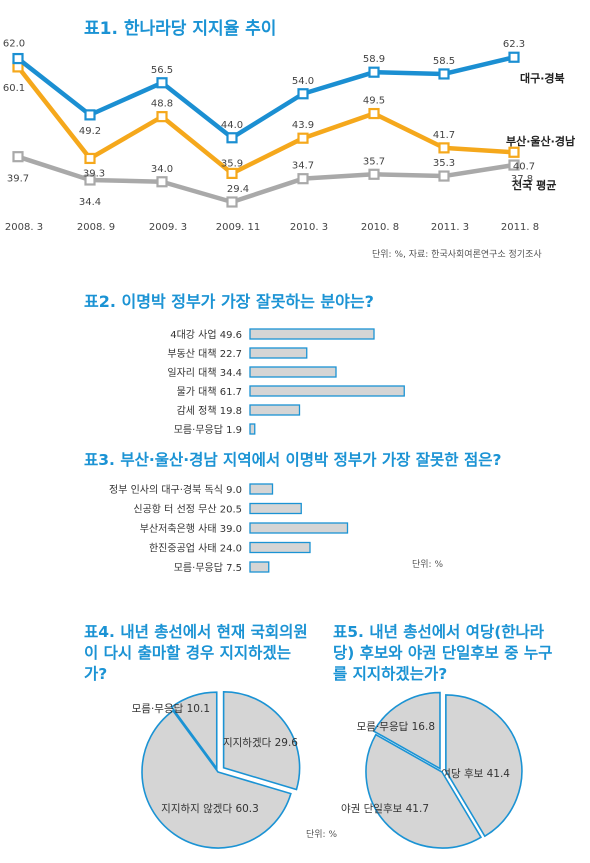  What do you see at coordinates (90, 202) in the screenshot?
I see `data-label: 34.4` at bounding box center [90, 202].